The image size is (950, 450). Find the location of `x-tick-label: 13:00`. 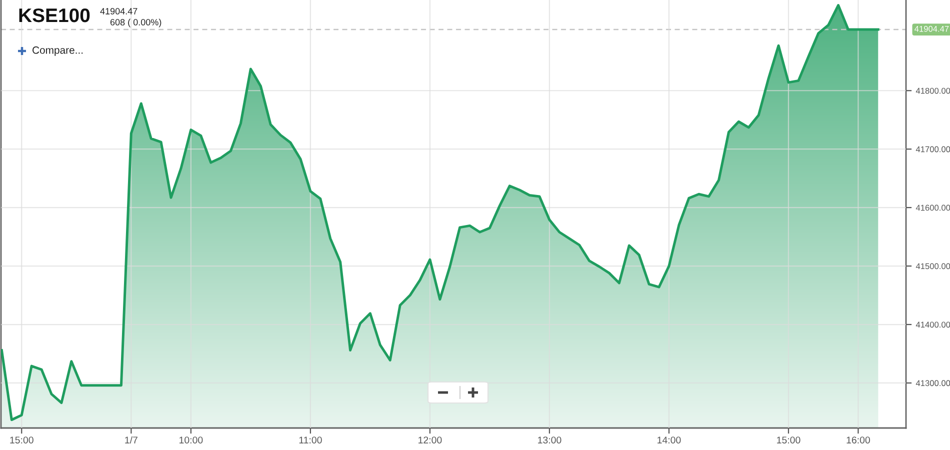

x-tick-label: 13:00 is located at coordinates (550, 440).